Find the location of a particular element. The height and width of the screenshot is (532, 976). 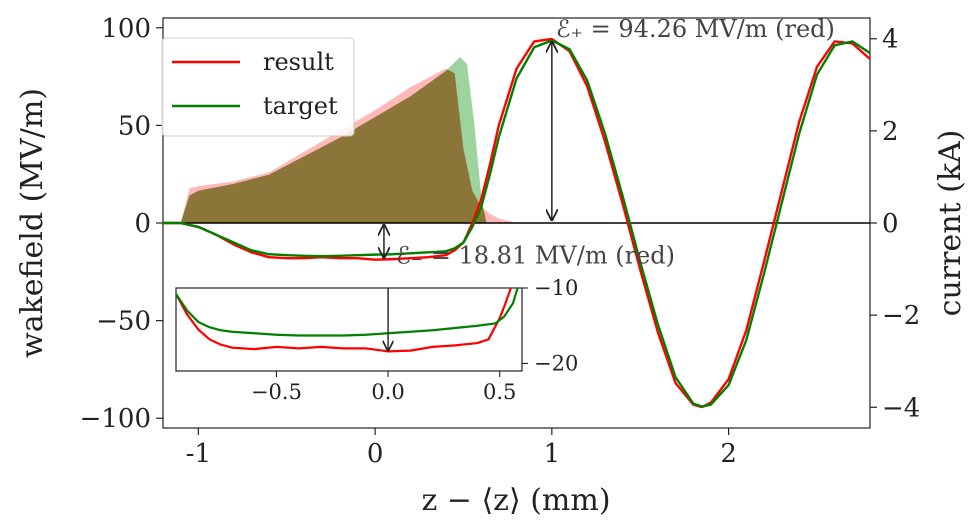

left-y-tick-label: 0 is located at coordinates (142, 224).